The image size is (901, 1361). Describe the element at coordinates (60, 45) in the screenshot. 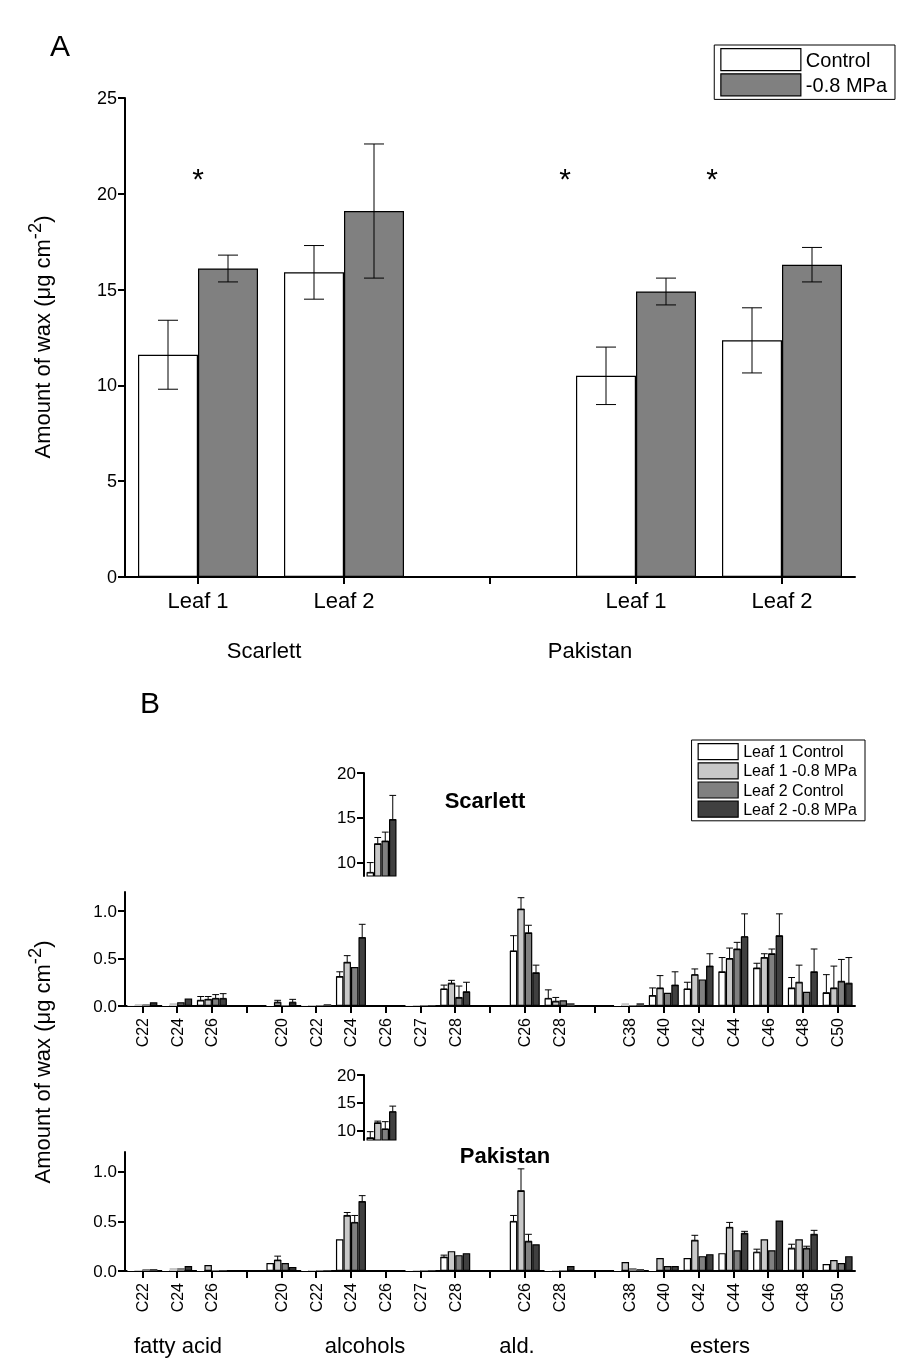

I see `chart-title: A` at that location.